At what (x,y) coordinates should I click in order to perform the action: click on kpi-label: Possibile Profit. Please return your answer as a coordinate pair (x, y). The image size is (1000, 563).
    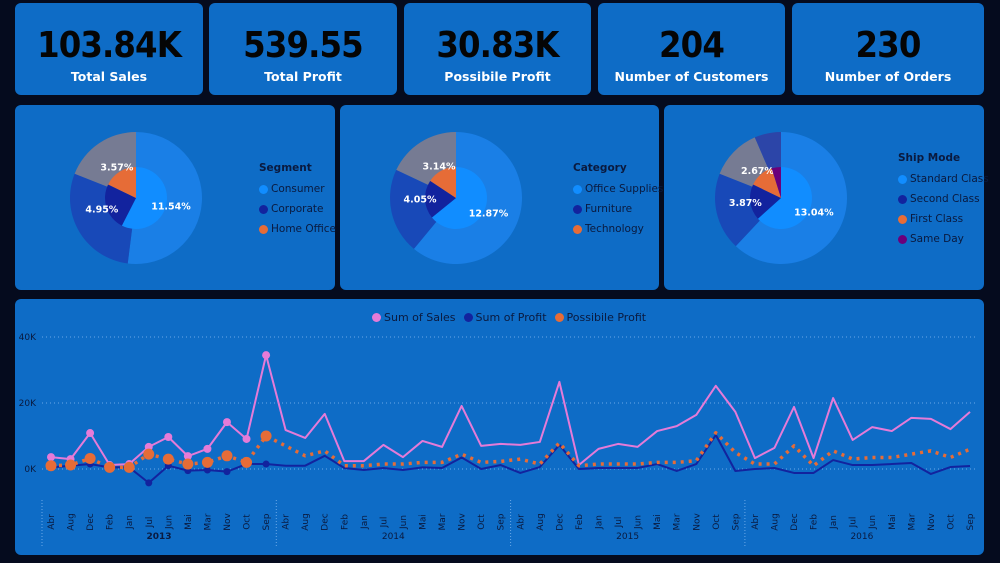
    Looking at the image, I should click on (497, 76).